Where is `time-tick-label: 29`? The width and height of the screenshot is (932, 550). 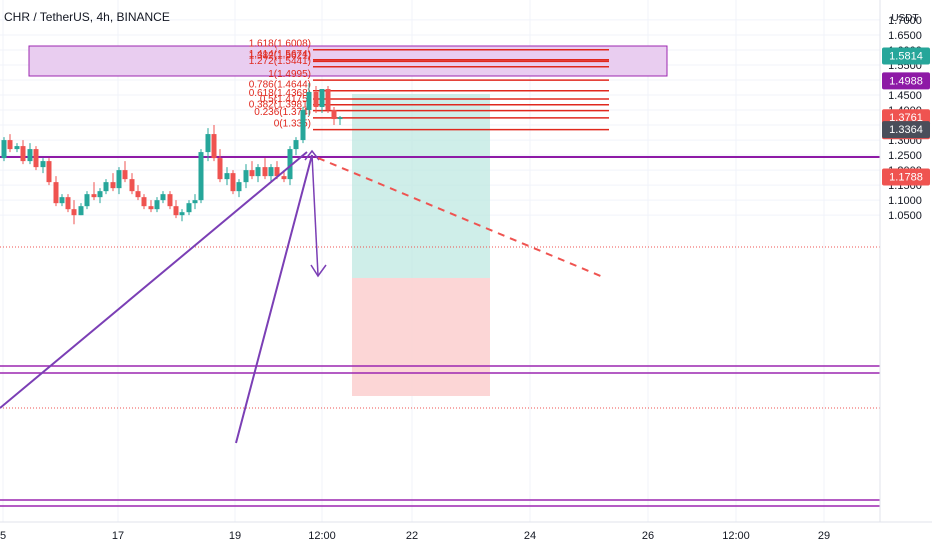 time-tick-label: 29 is located at coordinates (824, 536).